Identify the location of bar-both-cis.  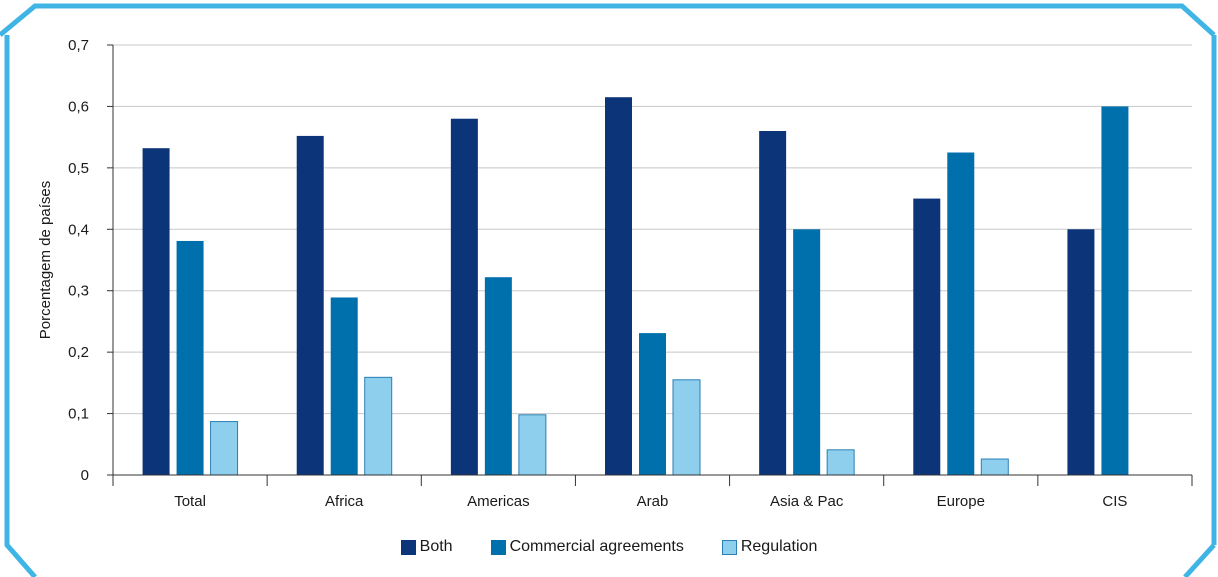
(1080, 352).